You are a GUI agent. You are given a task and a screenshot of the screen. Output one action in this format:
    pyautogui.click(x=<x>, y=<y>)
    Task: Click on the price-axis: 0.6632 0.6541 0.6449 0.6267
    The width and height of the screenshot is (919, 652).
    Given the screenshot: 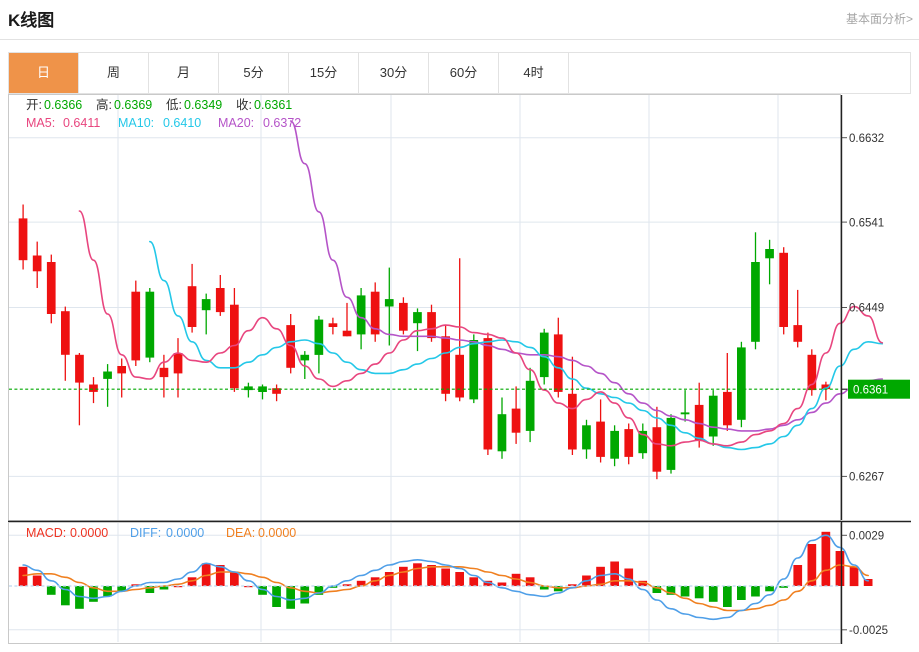 What is the action you would take?
    pyautogui.click(x=862, y=307)
    